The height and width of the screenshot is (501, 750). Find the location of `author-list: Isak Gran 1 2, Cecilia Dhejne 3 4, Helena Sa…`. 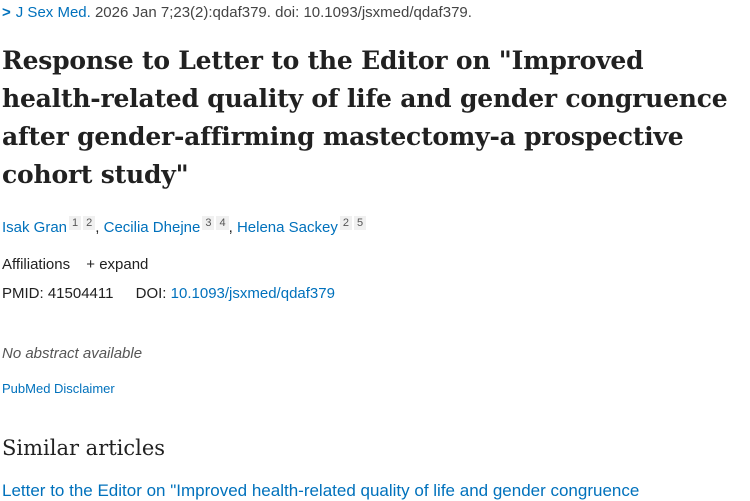

author-list: Isak Gran 1 2, Cecilia Dhejne 3 4, Helena Sa… is located at coordinates (184, 226).